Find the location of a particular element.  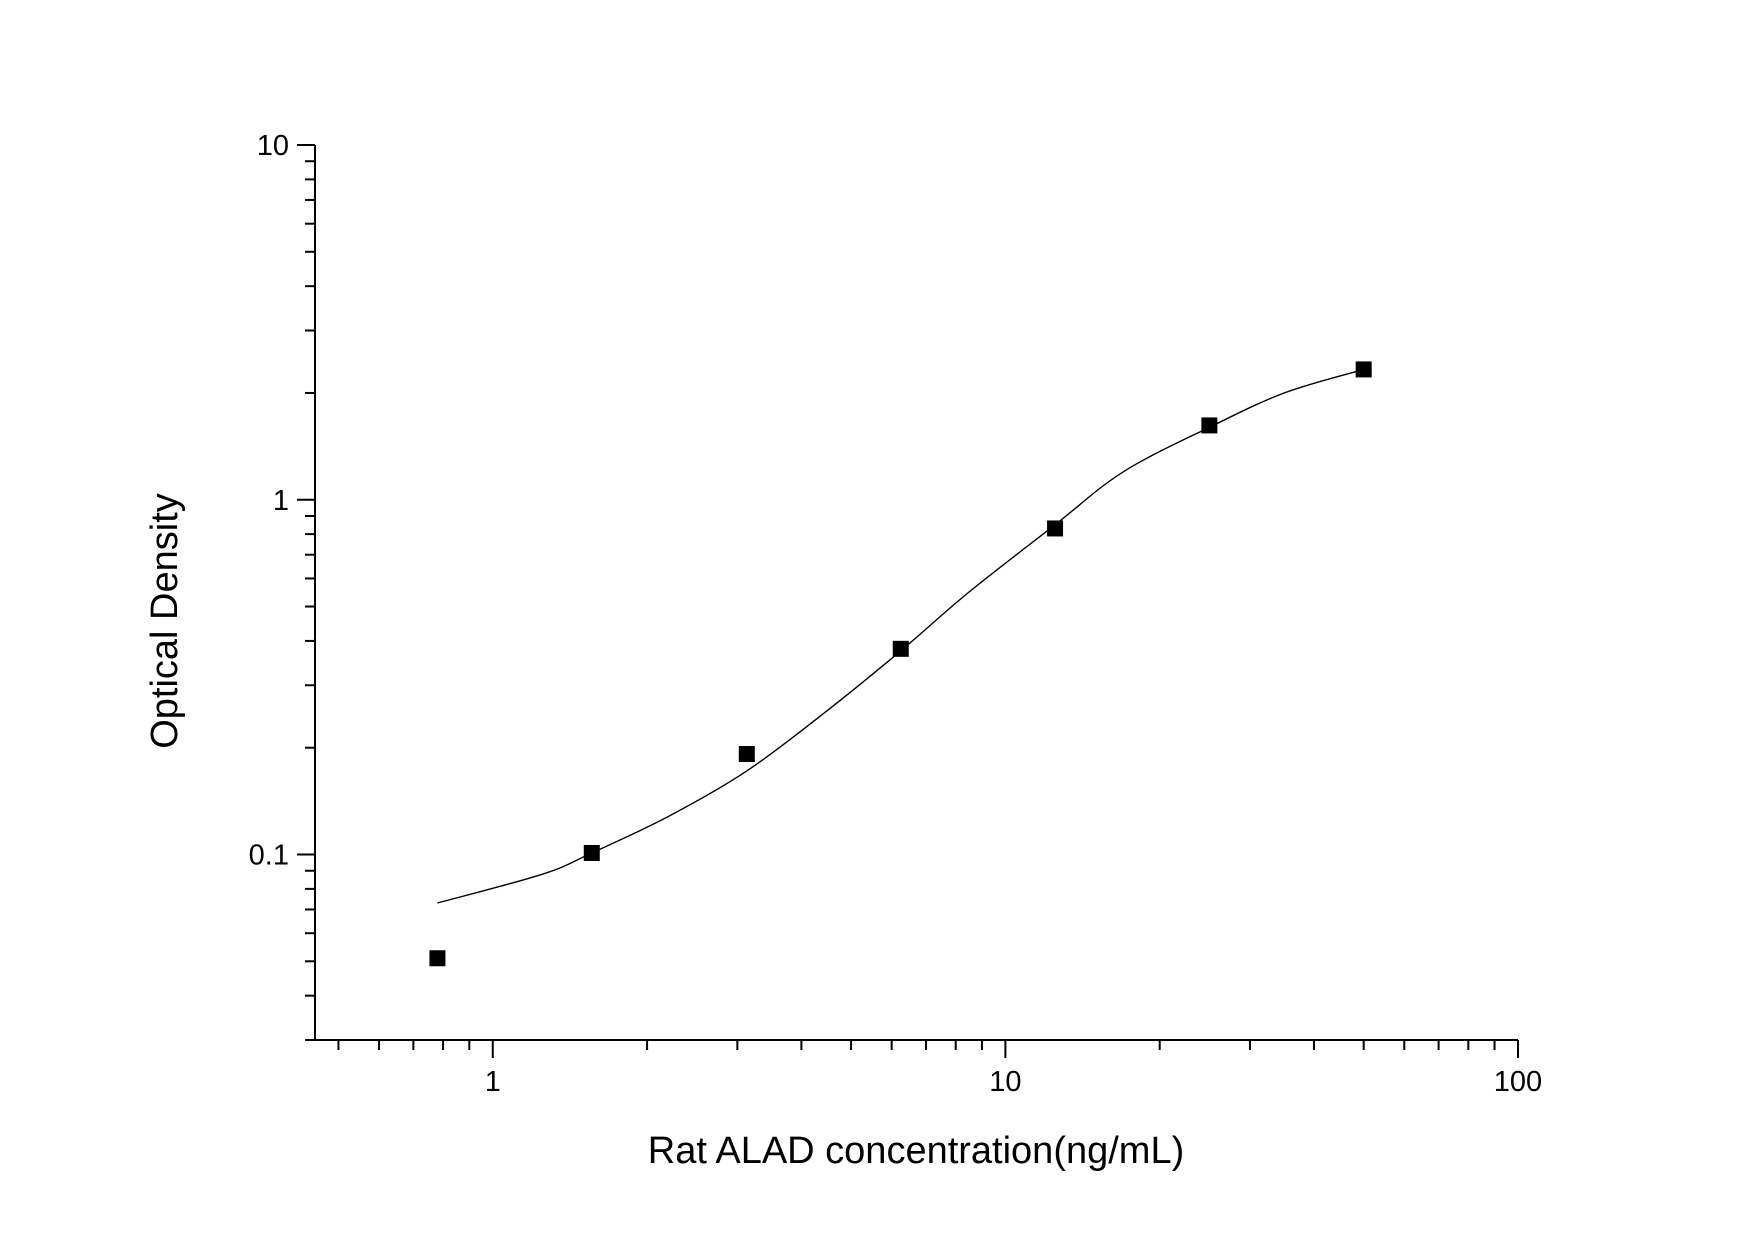

y-axis-tick-labels: 0.1 1 10 is located at coordinates (269, 501).